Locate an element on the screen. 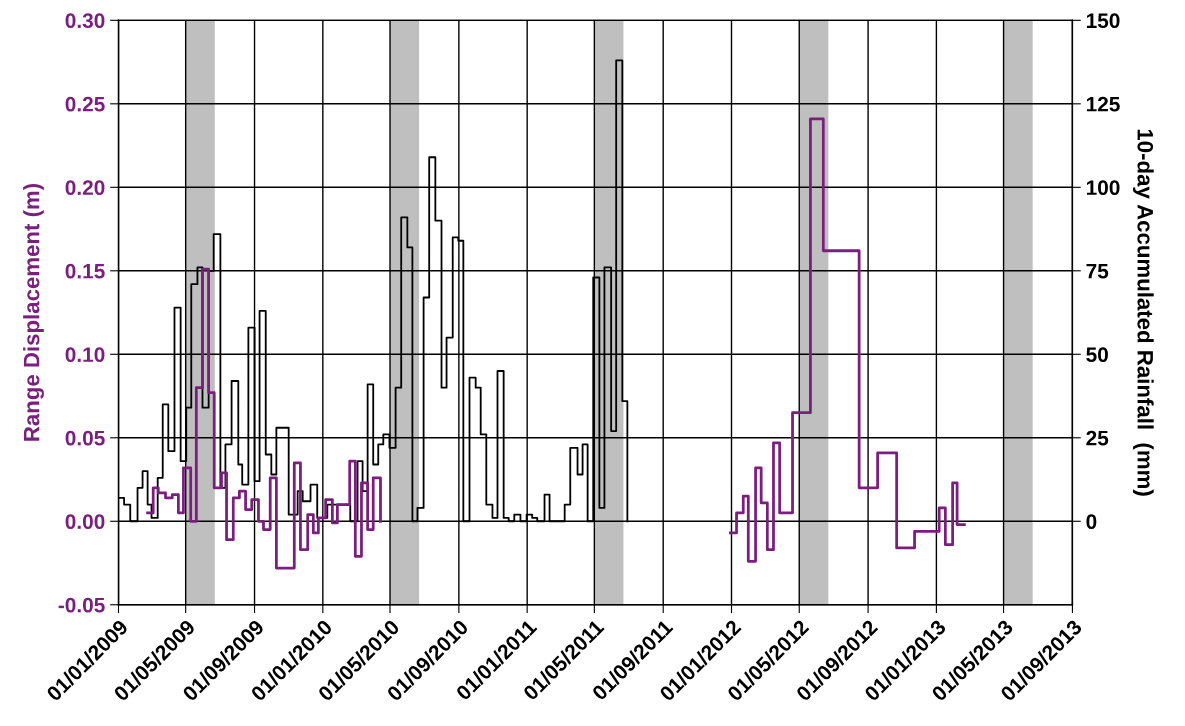  y-tick-label: 0.20 is located at coordinates (85, 188).